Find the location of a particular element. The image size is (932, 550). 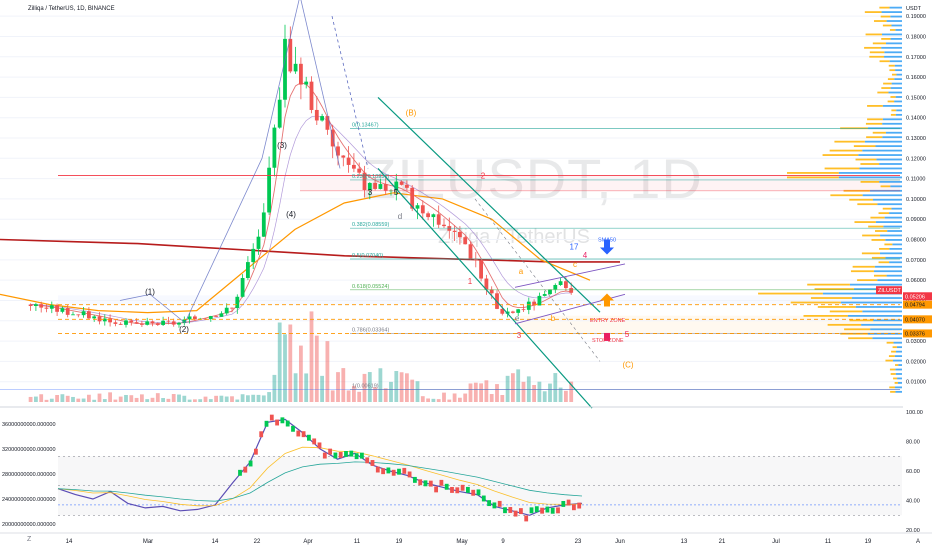

resistance-zone is located at coordinates (600, 183).